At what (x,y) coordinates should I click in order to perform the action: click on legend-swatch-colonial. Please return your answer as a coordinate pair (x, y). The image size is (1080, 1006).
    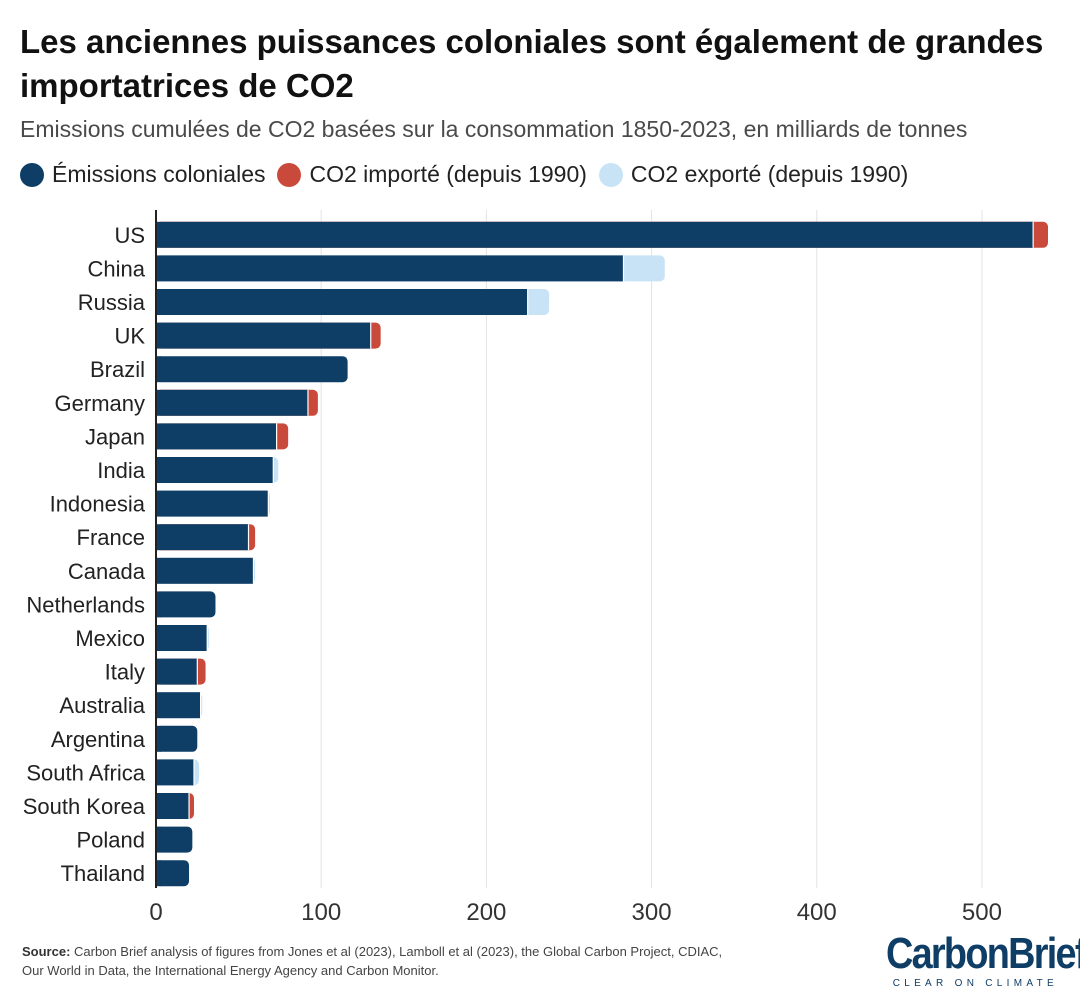
    Looking at the image, I should click on (32, 174).